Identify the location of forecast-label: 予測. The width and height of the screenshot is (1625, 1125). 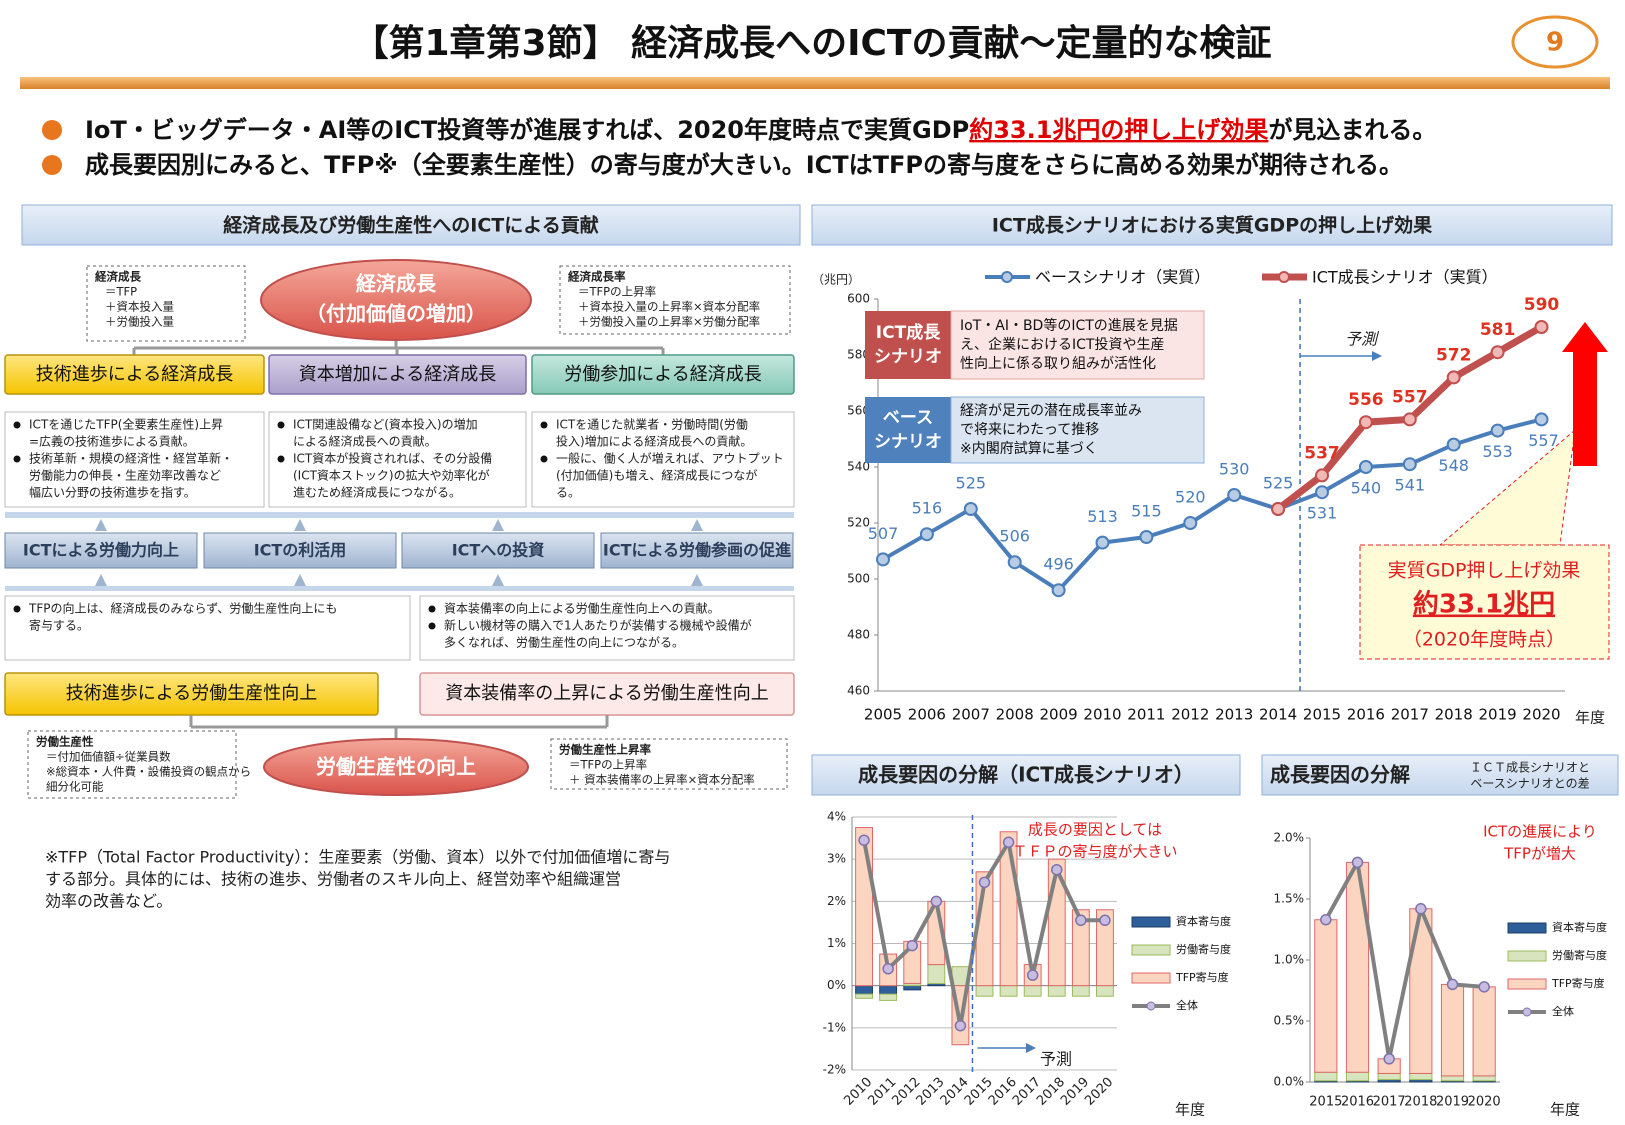
(1056, 1059).